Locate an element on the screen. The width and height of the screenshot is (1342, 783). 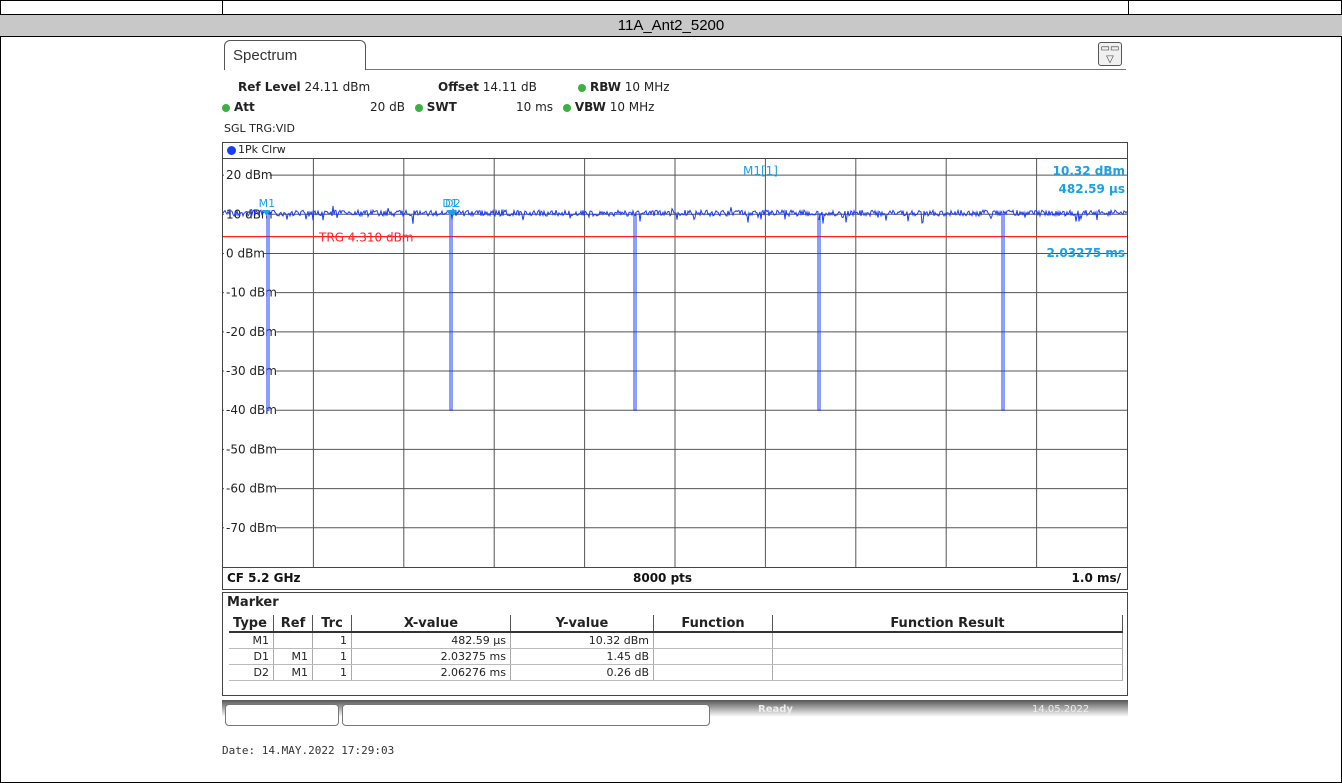
status-bar: Ready 14.05.2022 is located at coordinates (675, 714).